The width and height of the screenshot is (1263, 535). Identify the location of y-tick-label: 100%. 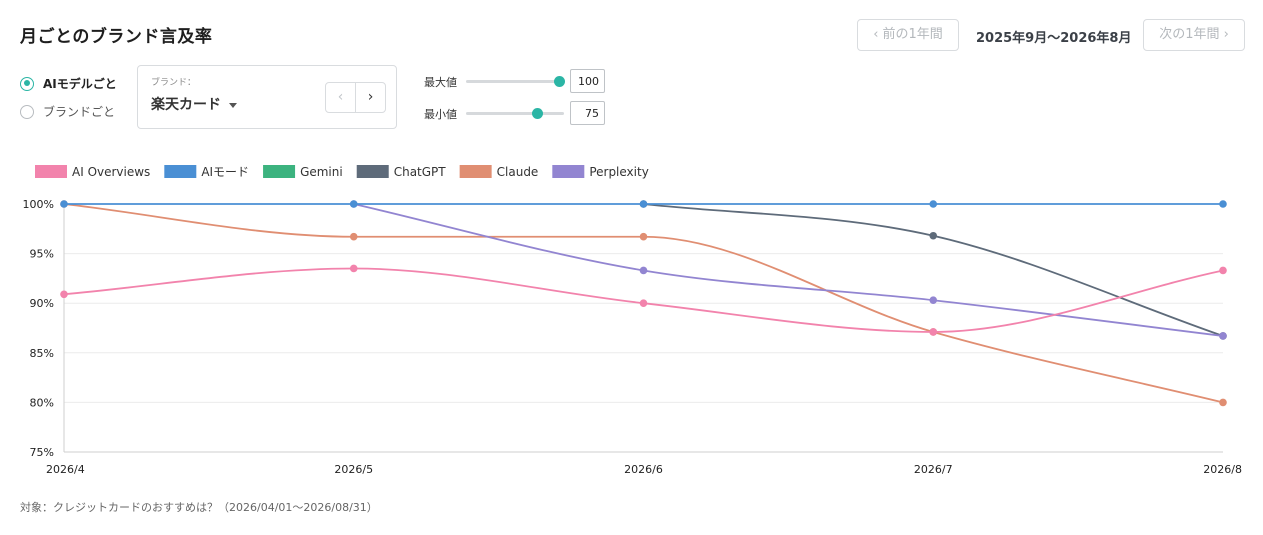
(38, 204).